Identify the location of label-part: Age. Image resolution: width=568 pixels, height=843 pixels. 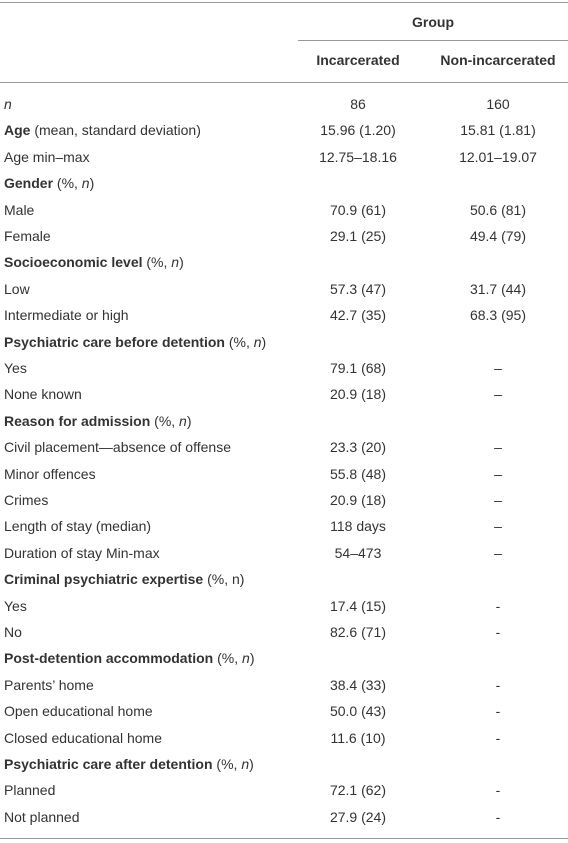
(17, 130).